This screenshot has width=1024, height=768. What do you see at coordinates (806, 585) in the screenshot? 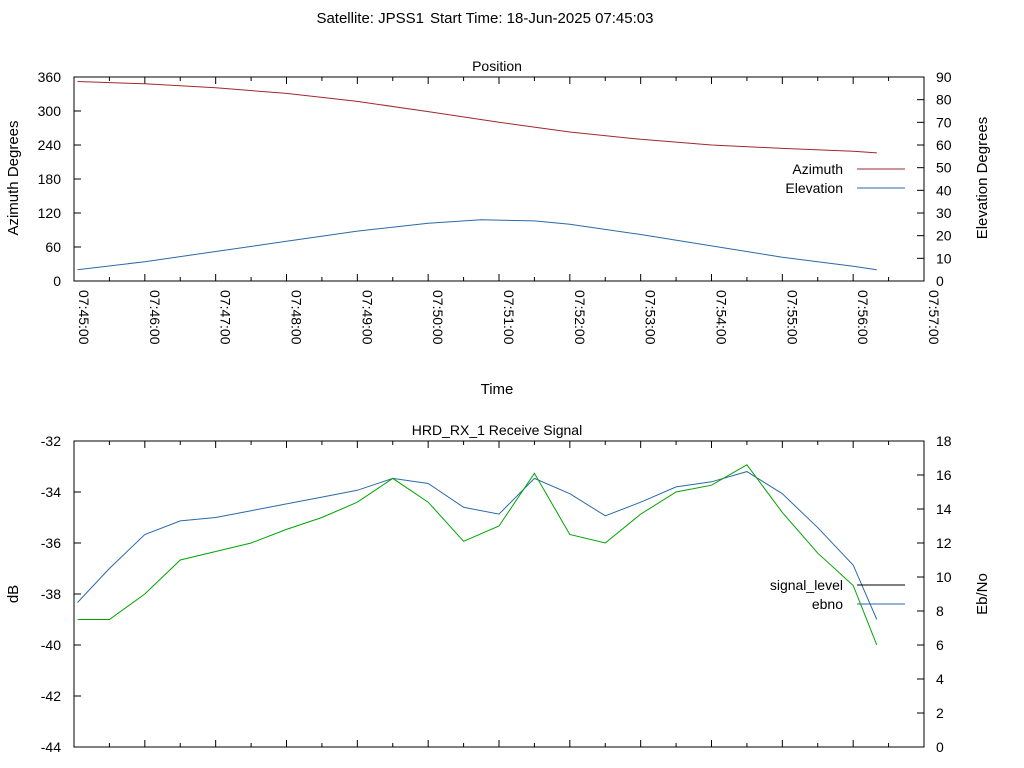
I see `legend-label-signal_level: signal_level` at bounding box center [806, 585].